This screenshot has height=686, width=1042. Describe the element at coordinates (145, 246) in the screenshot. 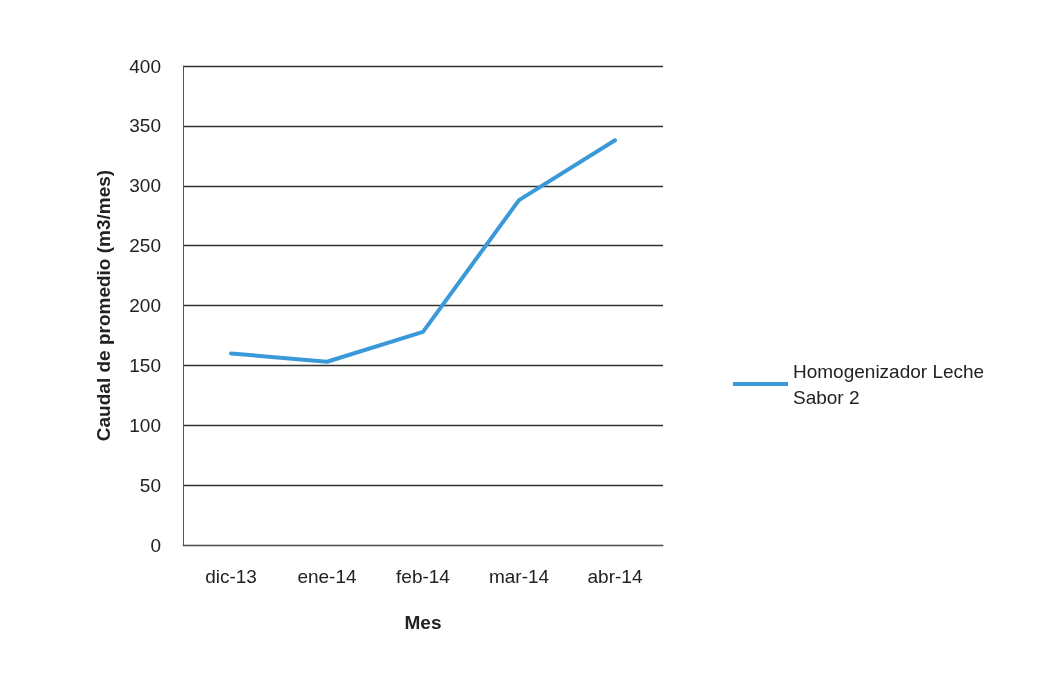

I see `y-tick-label: 250` at that location.